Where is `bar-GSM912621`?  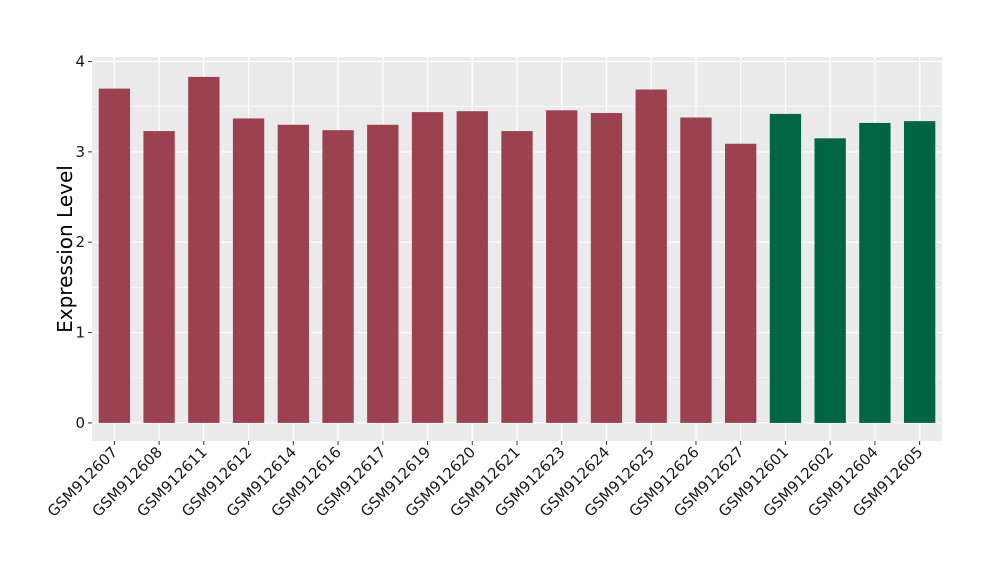
bar-GSM912621 is located at coordinates (517, 277).